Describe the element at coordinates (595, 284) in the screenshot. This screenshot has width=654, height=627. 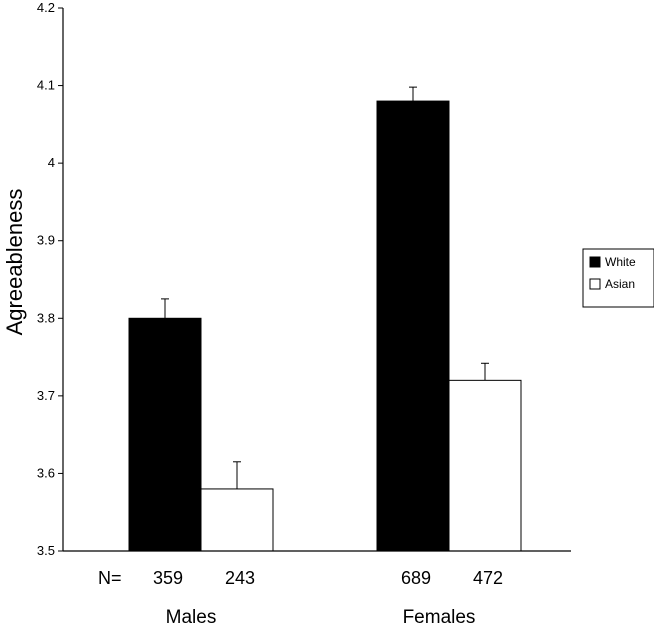
I see `legend-swatch-asian` at that location.